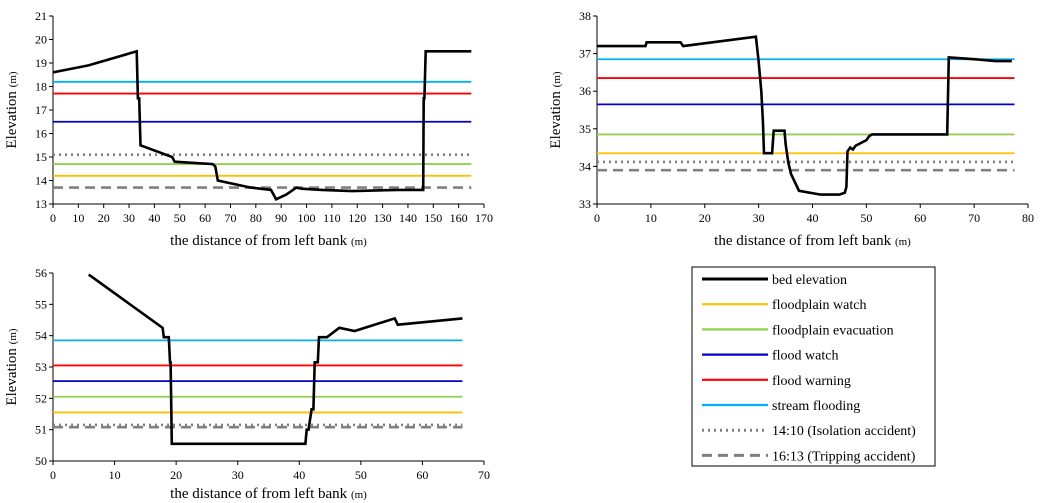 This screenshot has height=503, width=1040. I want to click on y-tick-label: 56, so click(41, 273).